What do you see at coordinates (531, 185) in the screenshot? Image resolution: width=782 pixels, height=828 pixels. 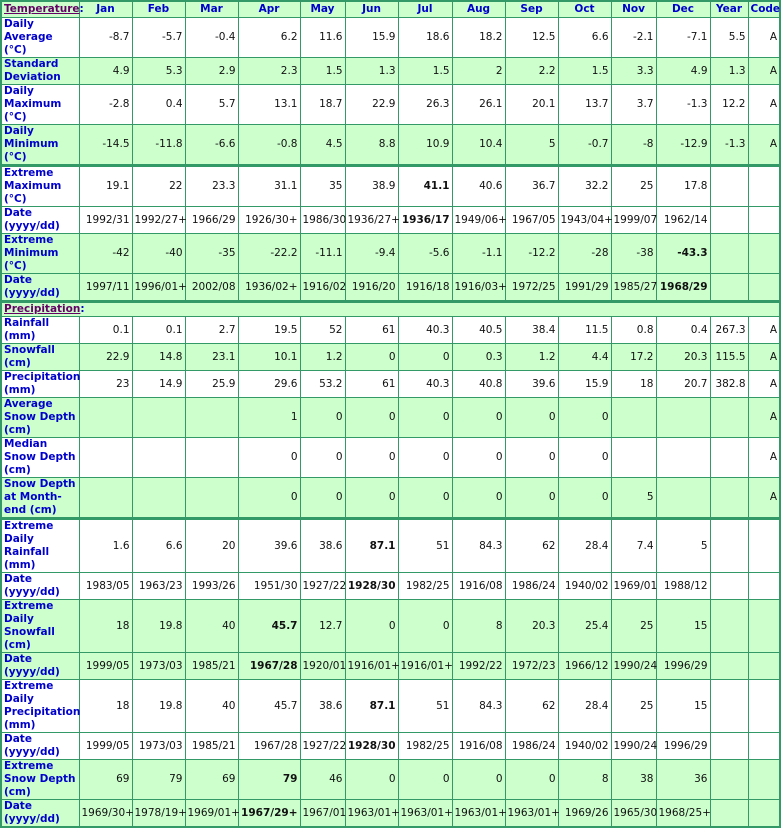 I see `value-cell-sep: 36.7` at bounding box center [531, 185].